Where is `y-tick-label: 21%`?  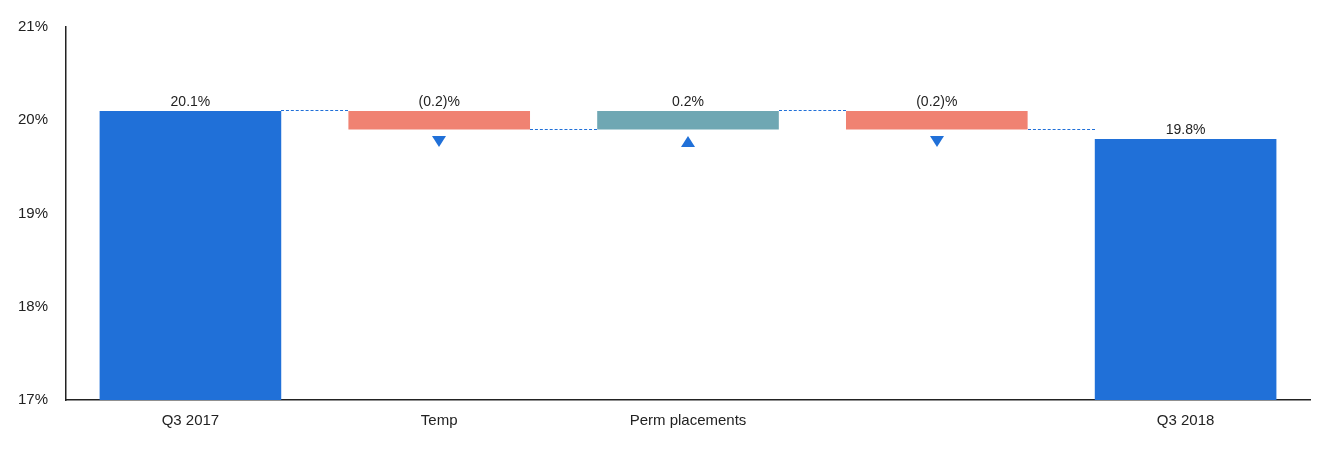
y-tick-label: 21% is located at coordinates (33, 26).